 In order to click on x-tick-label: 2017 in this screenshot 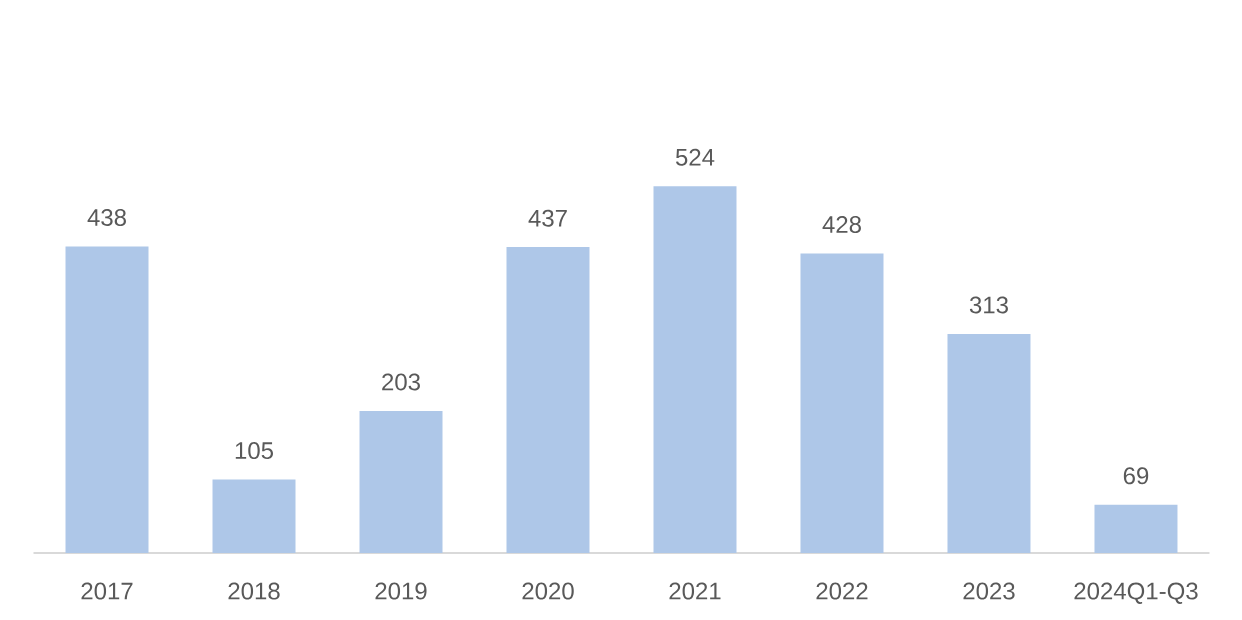, I will do `click(107, 591)`.